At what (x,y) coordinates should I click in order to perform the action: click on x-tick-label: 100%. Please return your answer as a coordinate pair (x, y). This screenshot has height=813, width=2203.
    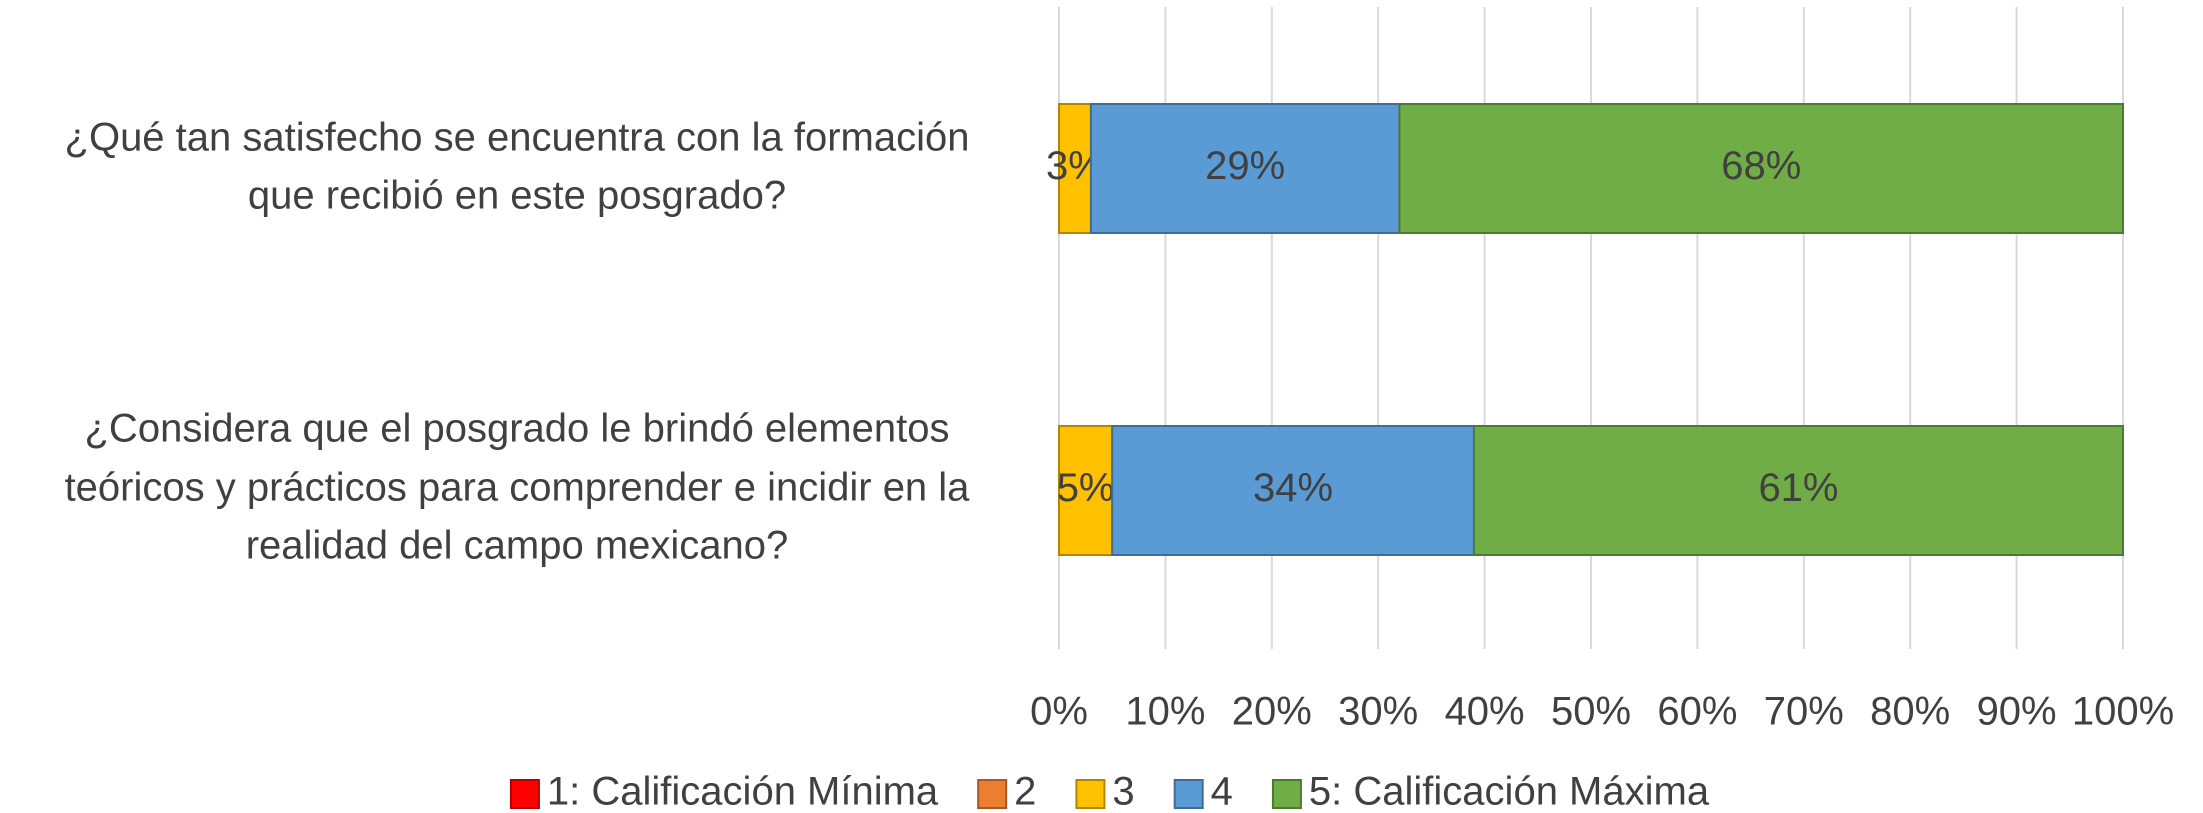
    Looking at the image, I should click on (2123, 712).